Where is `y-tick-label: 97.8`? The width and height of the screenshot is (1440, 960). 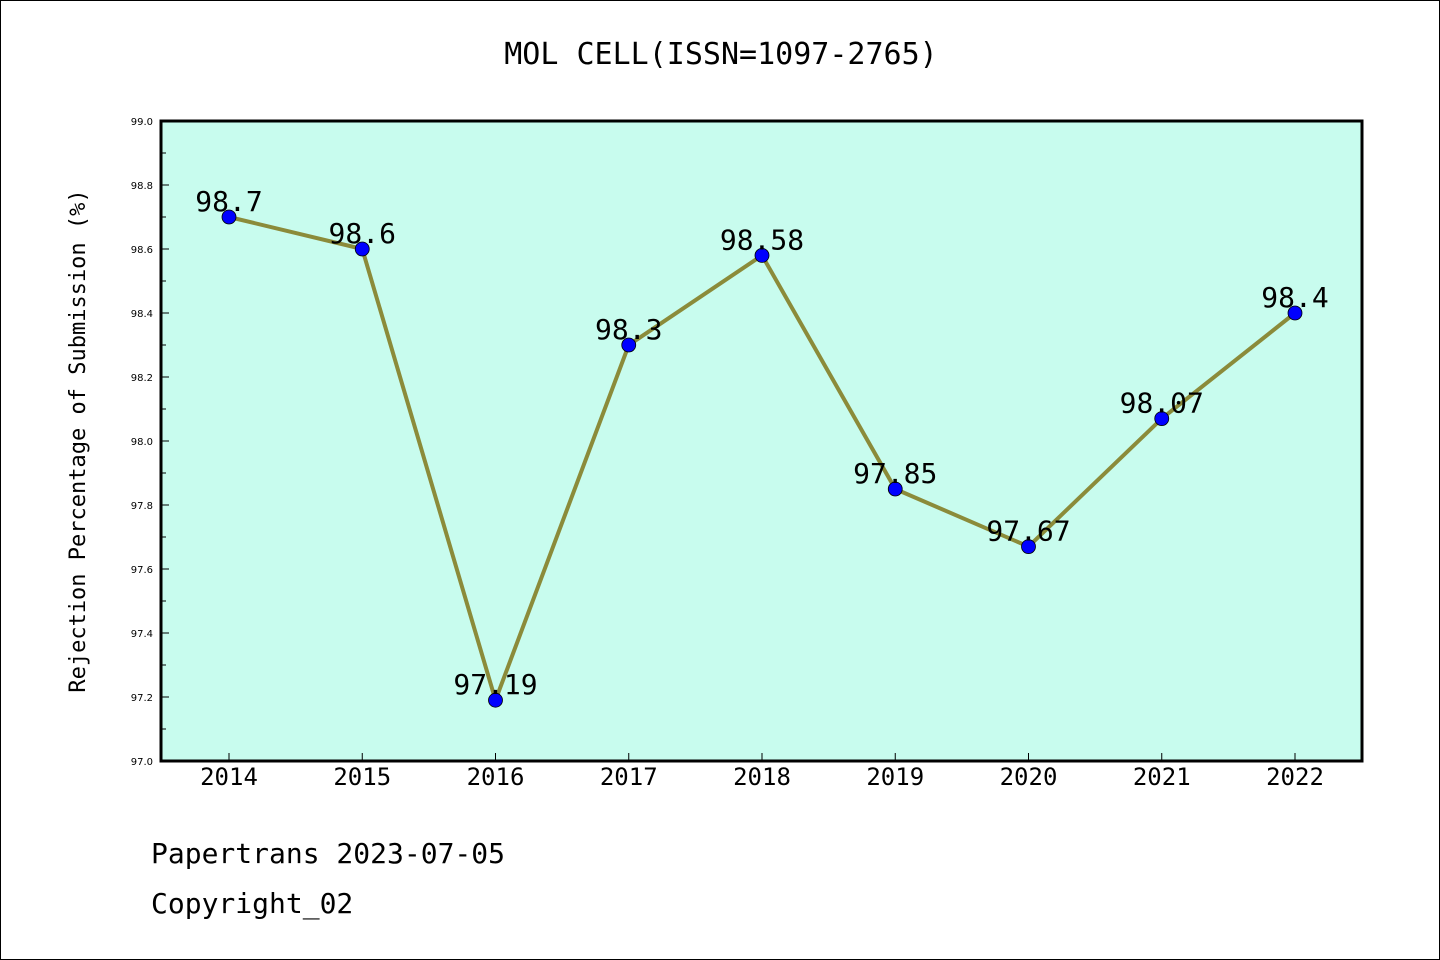 y-tick-label: 97.8 is located at coordinates (142, 506).